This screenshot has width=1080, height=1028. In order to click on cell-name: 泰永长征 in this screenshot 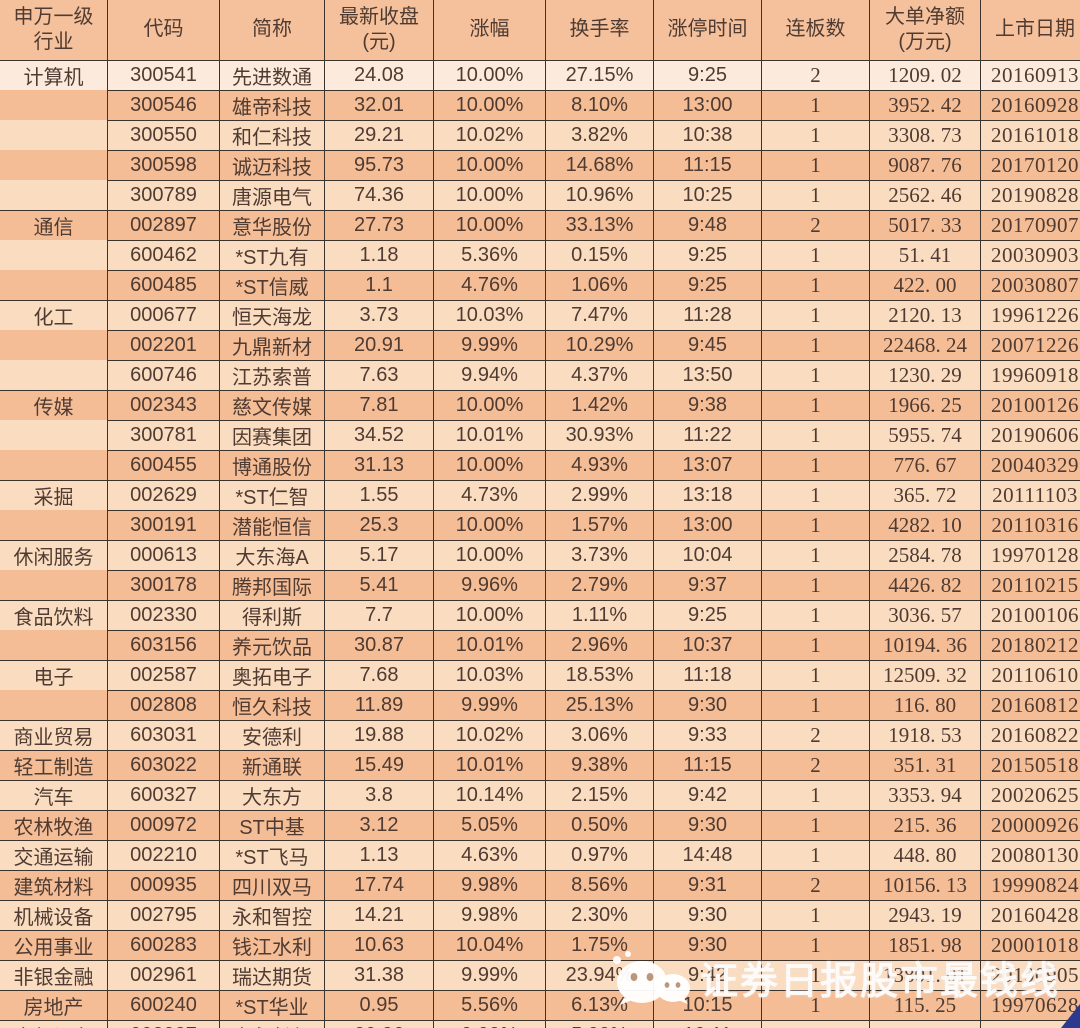, I will do `click(272, 1023)`.